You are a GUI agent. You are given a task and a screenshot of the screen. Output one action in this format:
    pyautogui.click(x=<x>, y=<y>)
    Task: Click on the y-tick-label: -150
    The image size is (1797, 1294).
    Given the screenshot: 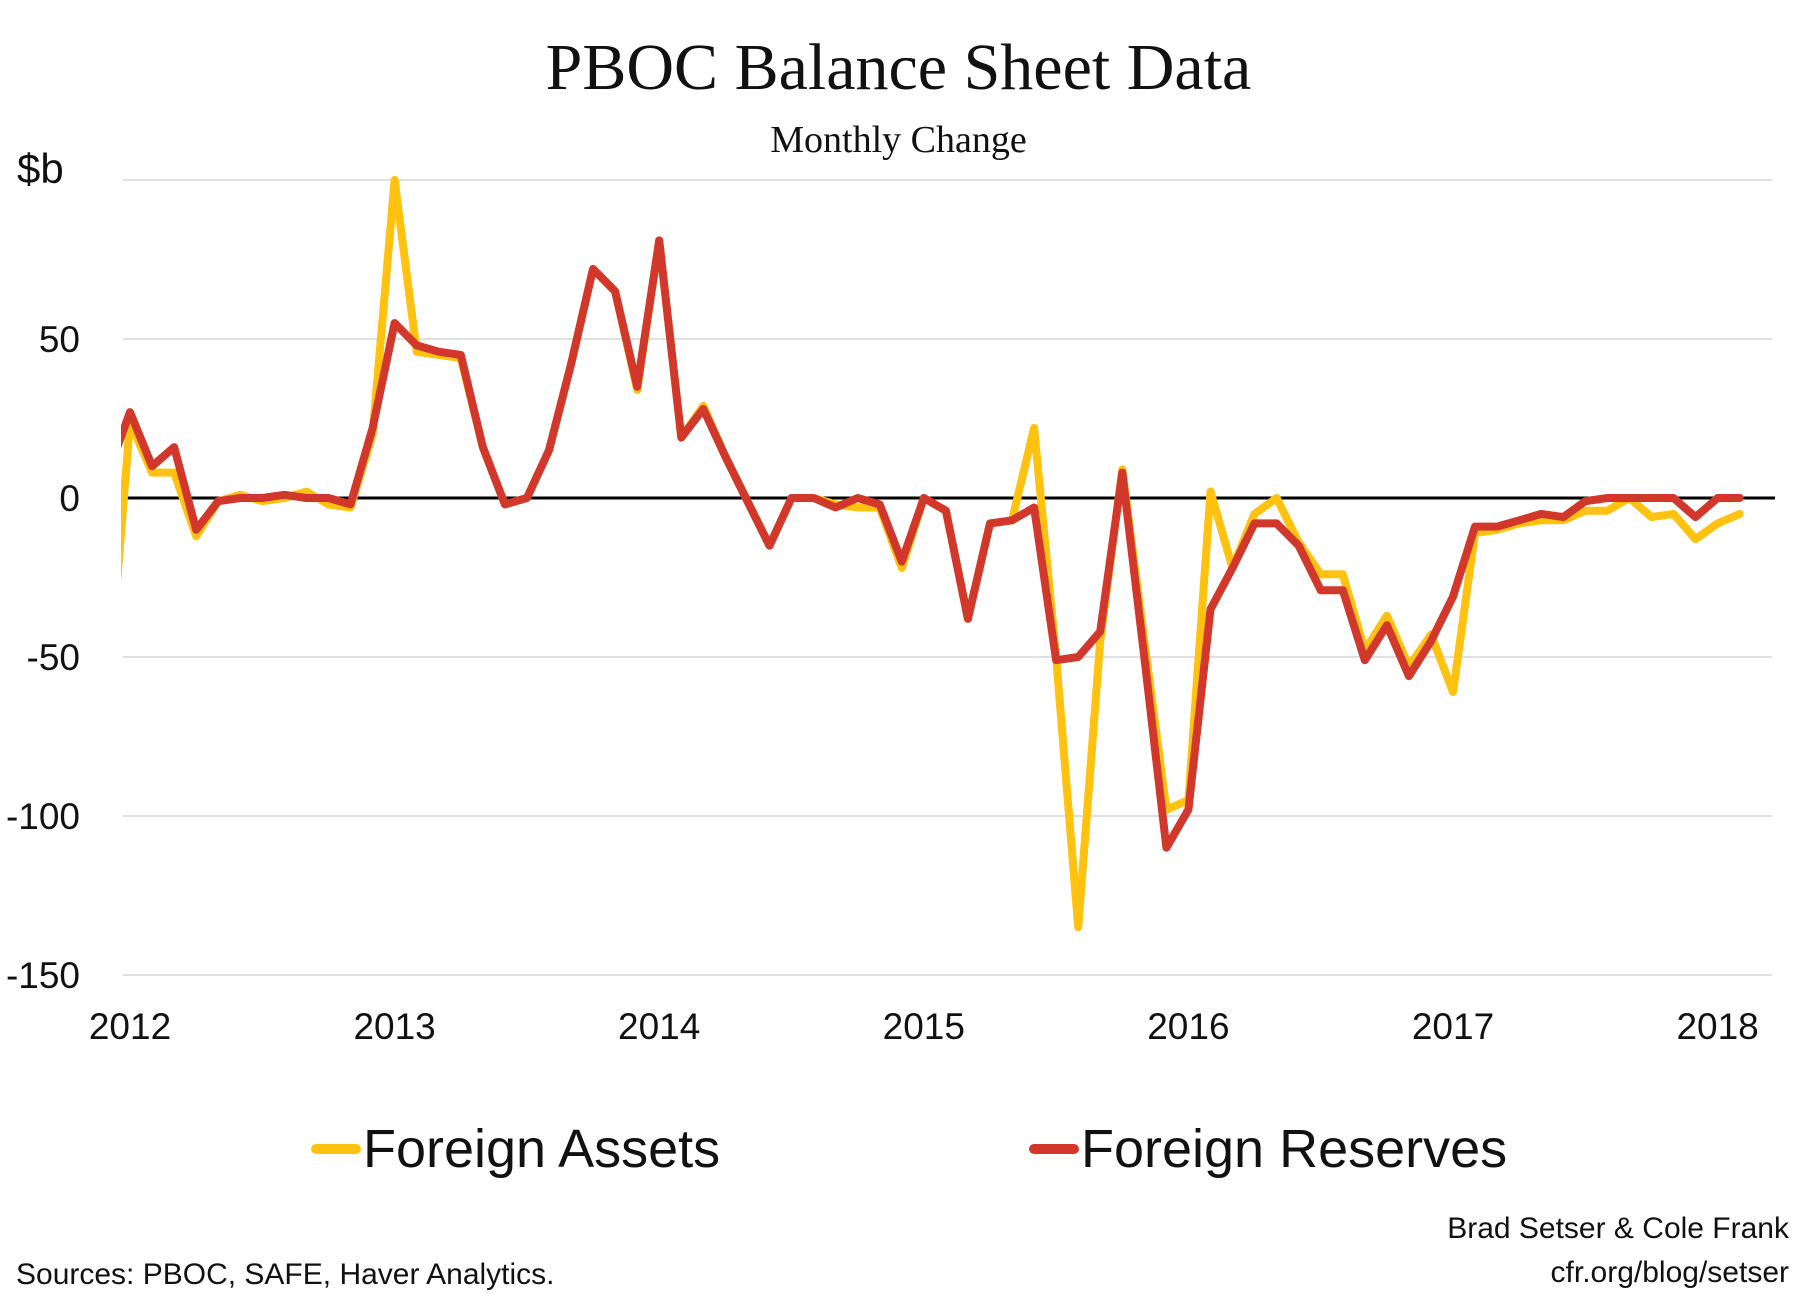 What is the action you would take?
    pyautogui.click(x=43, y=975)
    